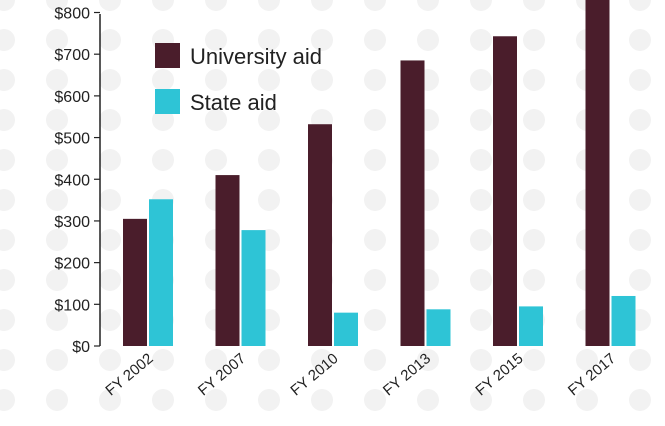  Describe the element at coordinates (233, 102) in the screenshot. I see `legend-label: State aid` at that location.